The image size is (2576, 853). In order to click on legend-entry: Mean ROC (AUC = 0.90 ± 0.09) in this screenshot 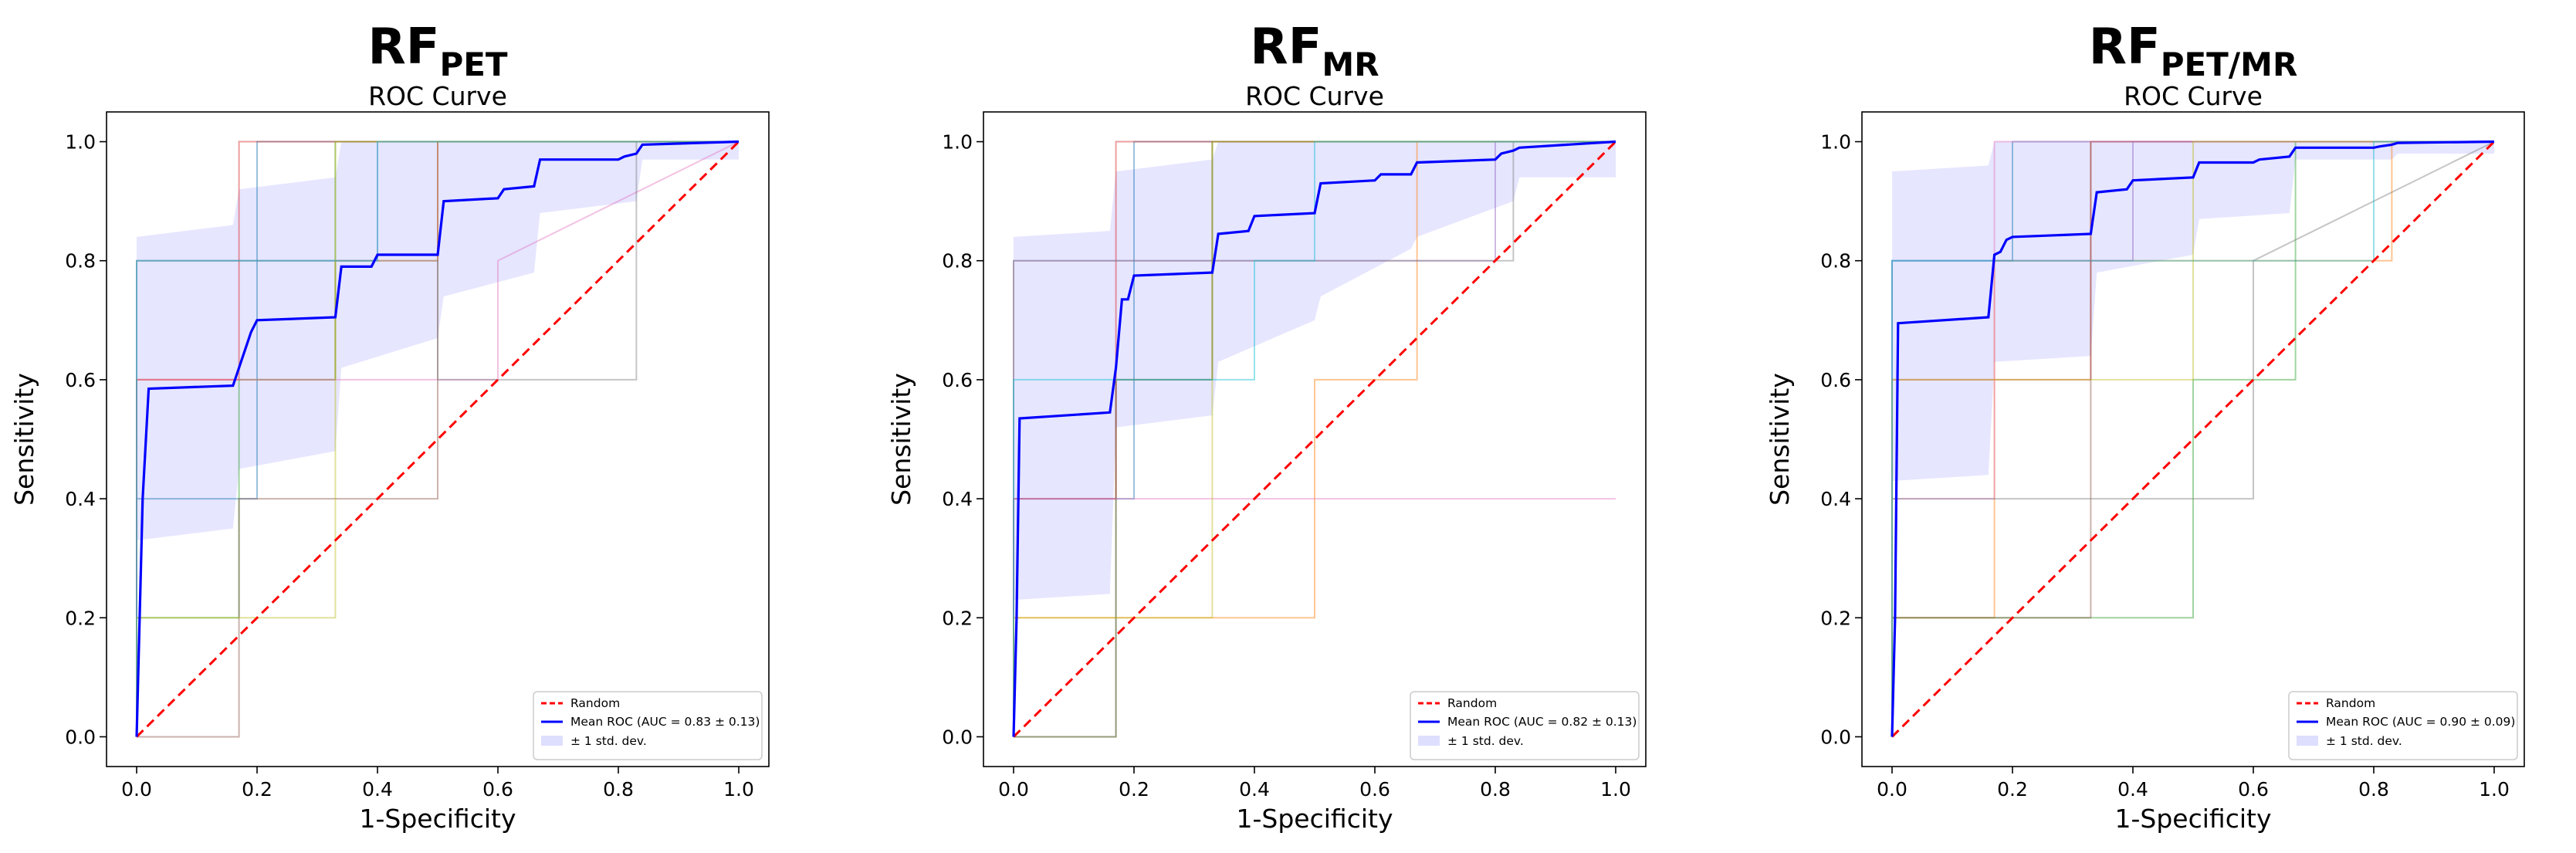, I will do `click(2420, 722)`.